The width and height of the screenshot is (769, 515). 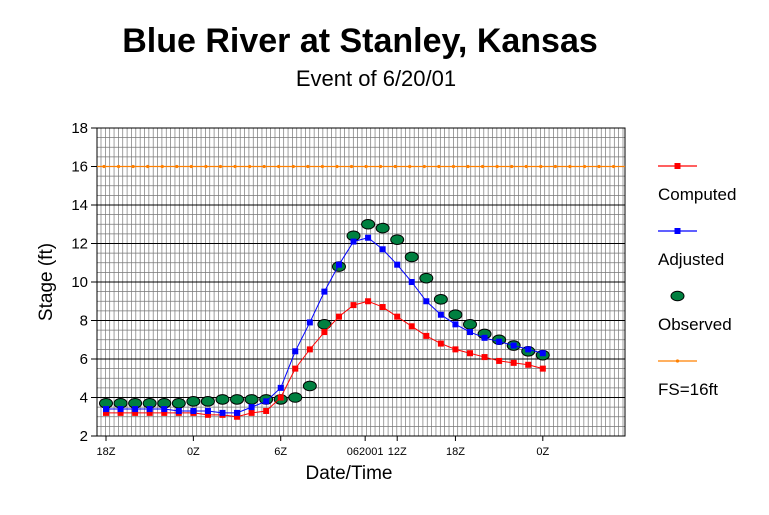 What do you see at coordinates (84, 436) in the screenshot?
I see `y-tick-label: 2` at bounding box center [84, 436].